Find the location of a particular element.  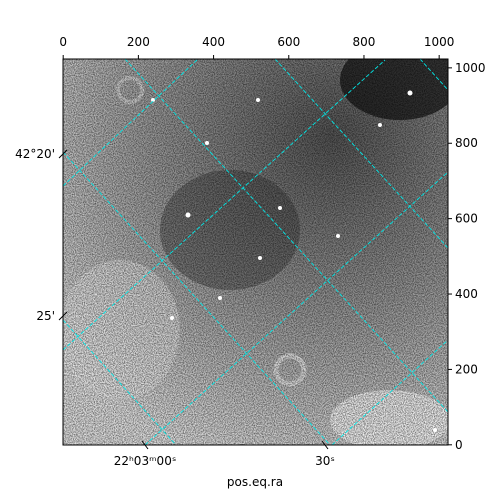

x-tick-label: 0 is located at coordinates (63, 42).